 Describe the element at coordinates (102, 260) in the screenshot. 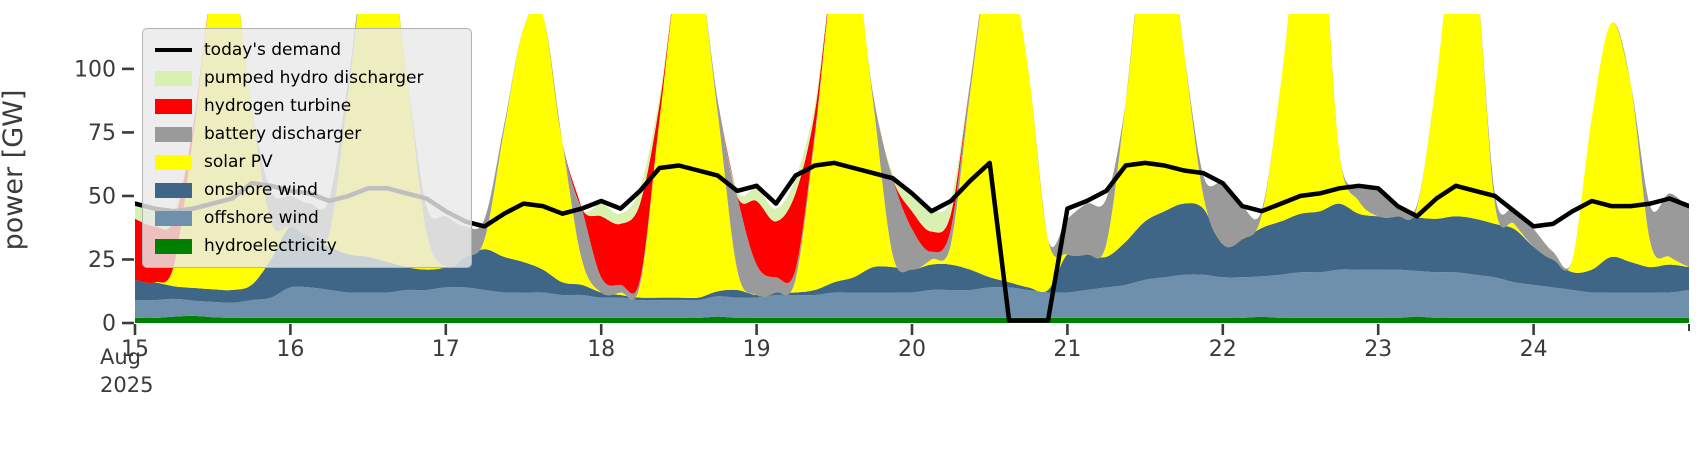

I see `y-tick-label: 25` at that location.